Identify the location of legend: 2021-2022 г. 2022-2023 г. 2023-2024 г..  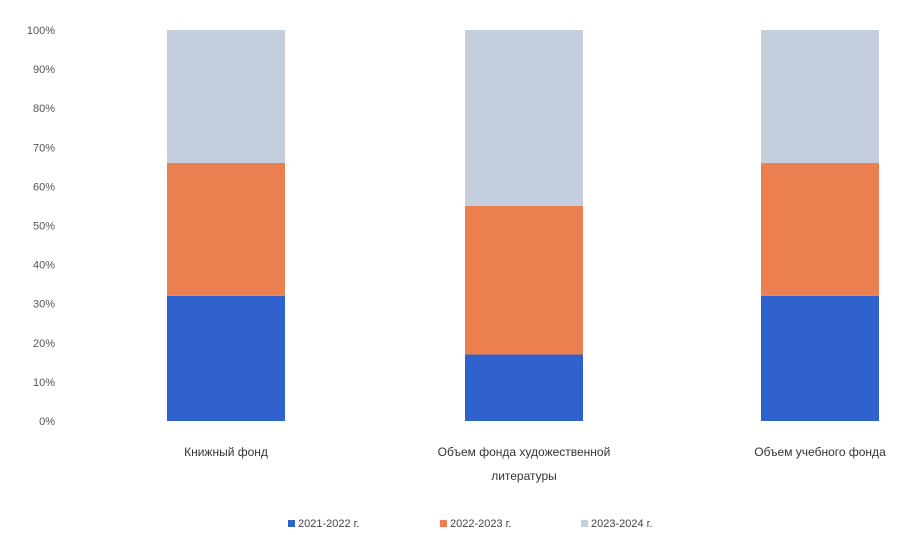
(470, 524).